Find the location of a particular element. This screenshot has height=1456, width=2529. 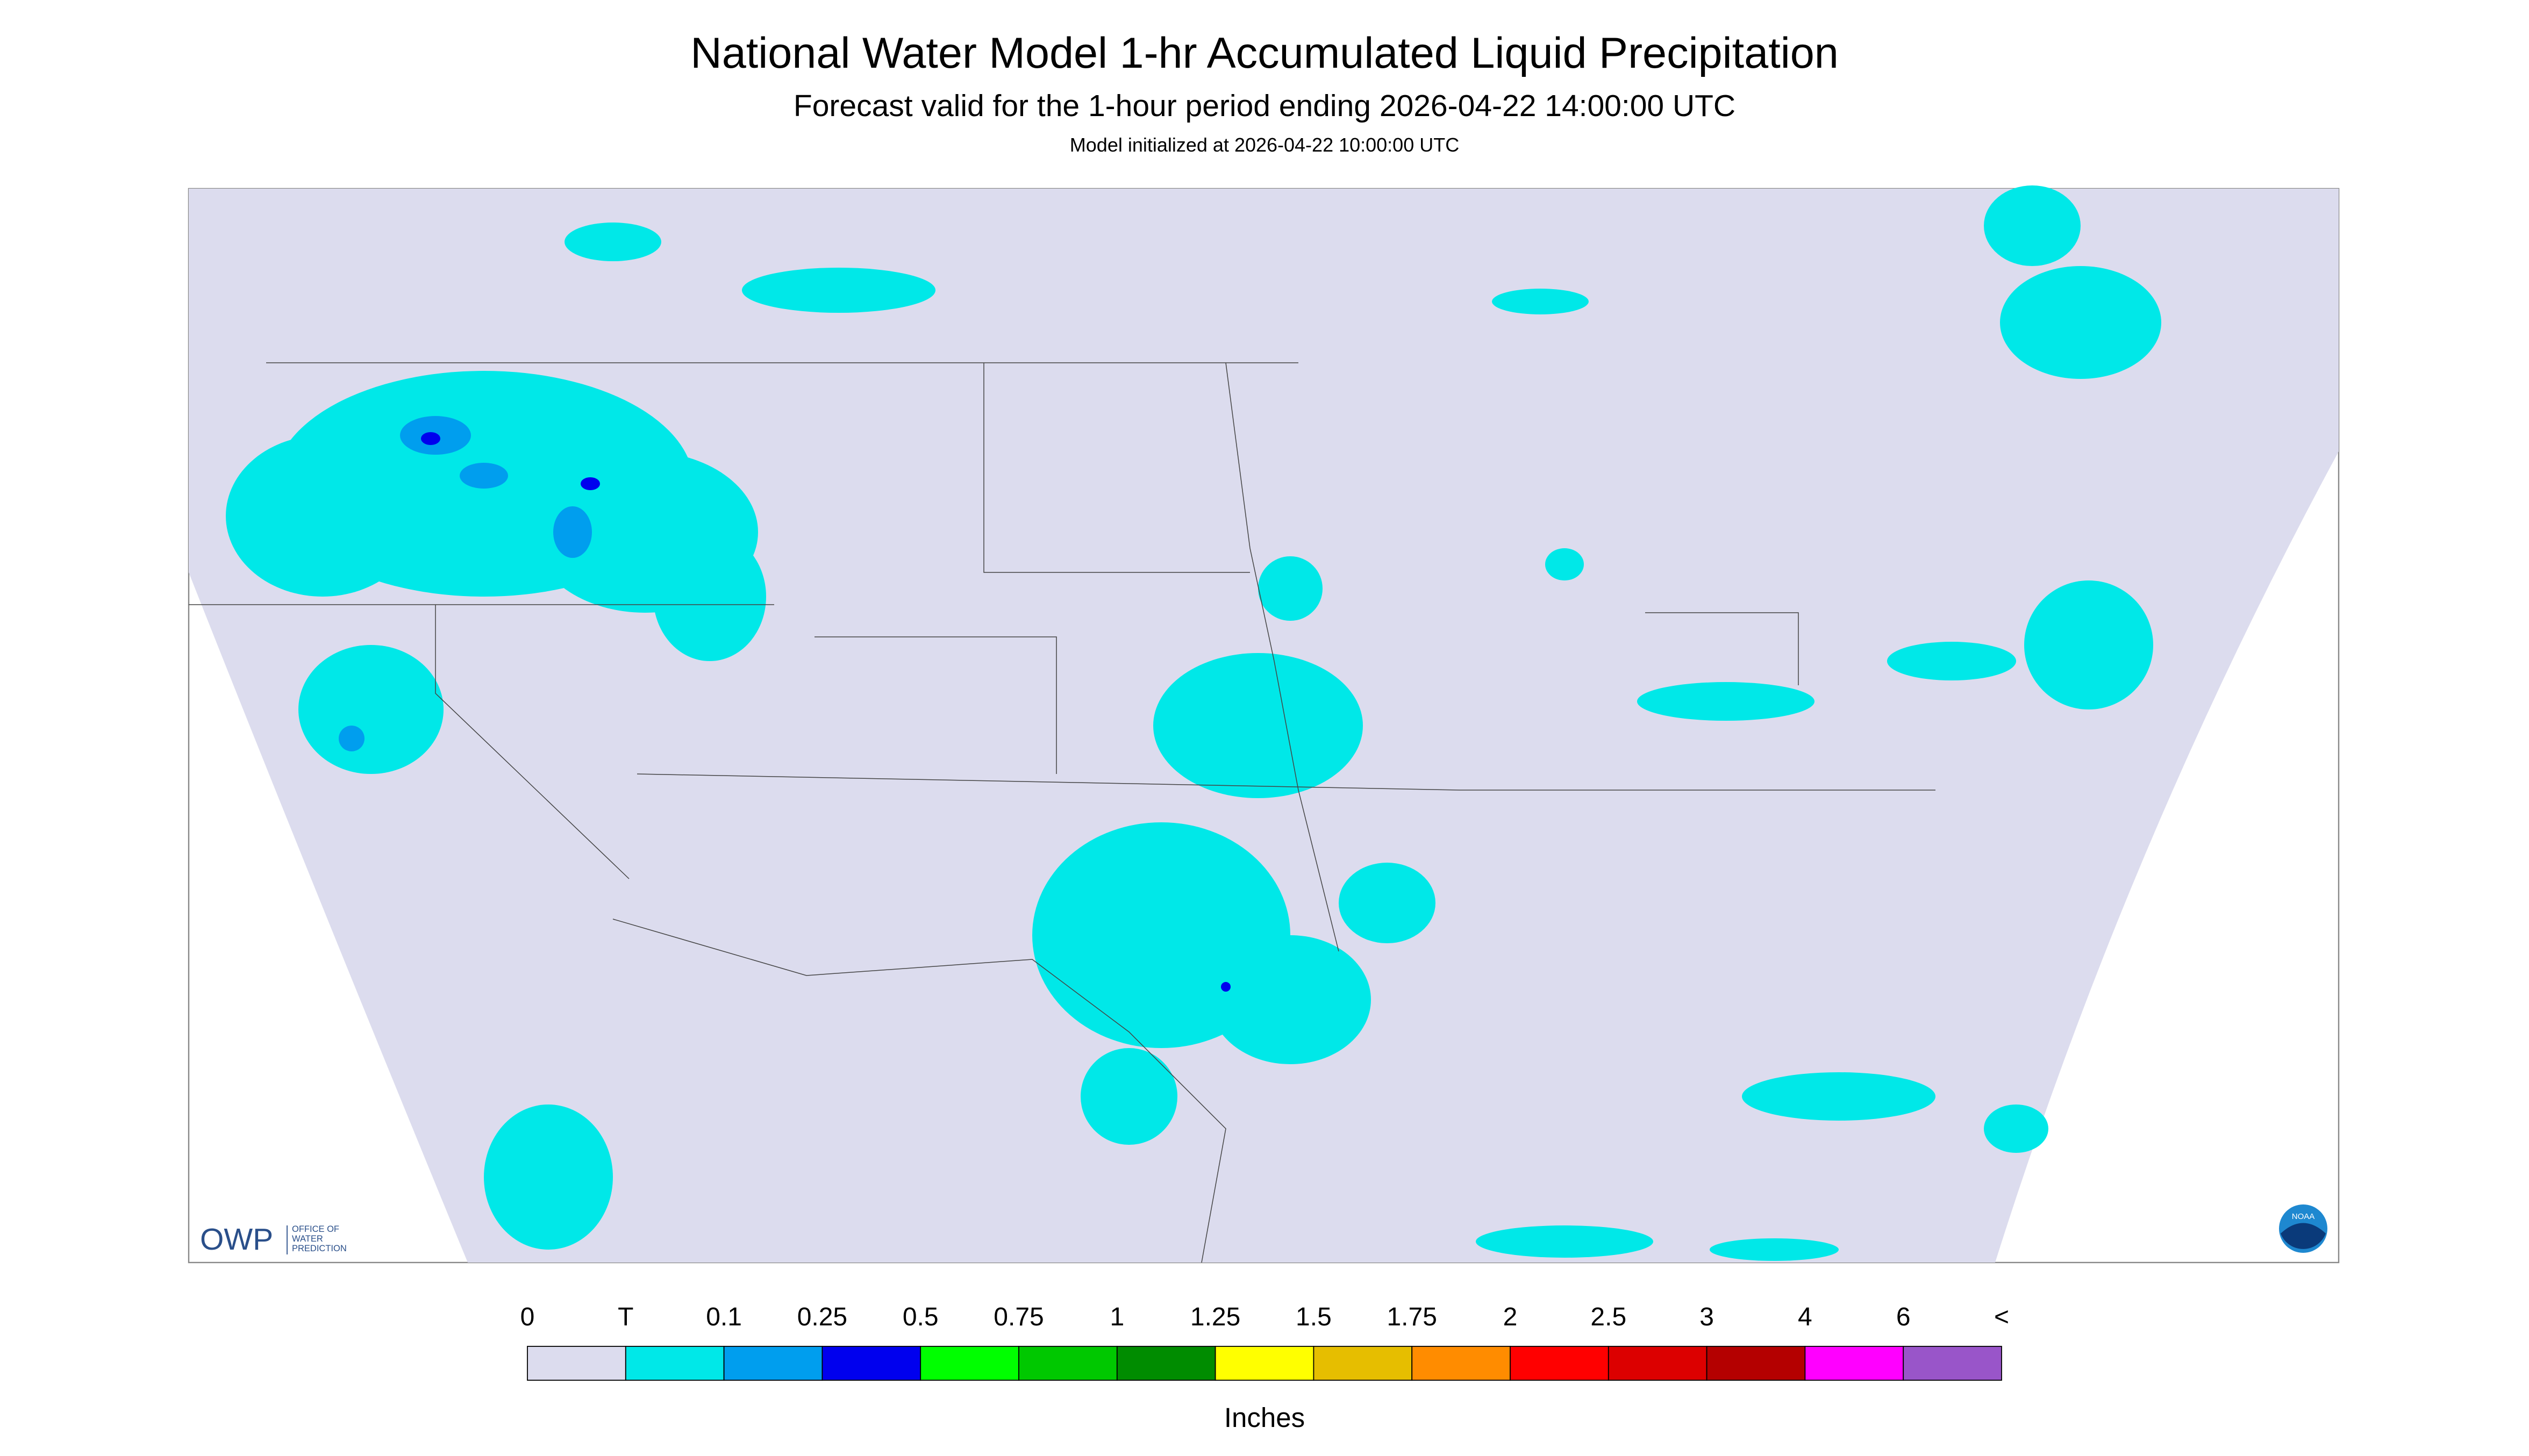

legend-label: 6 is located at coordinates (1903, 1317).